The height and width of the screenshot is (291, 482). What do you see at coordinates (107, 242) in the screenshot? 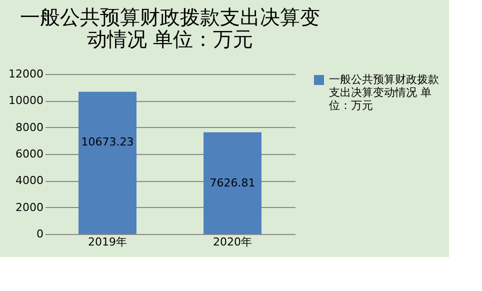
I see `x-tick-label: 2019年` at bounding box center [107, 242].